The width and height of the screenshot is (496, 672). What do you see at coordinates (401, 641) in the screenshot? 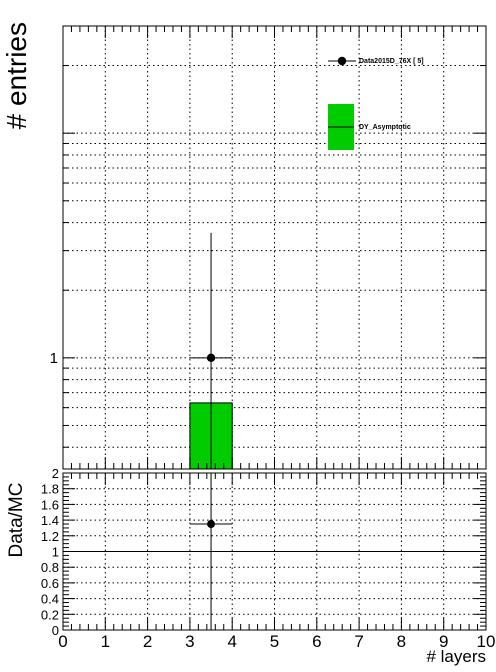
I see `x-tick-label: 8` at bounding box center [401, 641].